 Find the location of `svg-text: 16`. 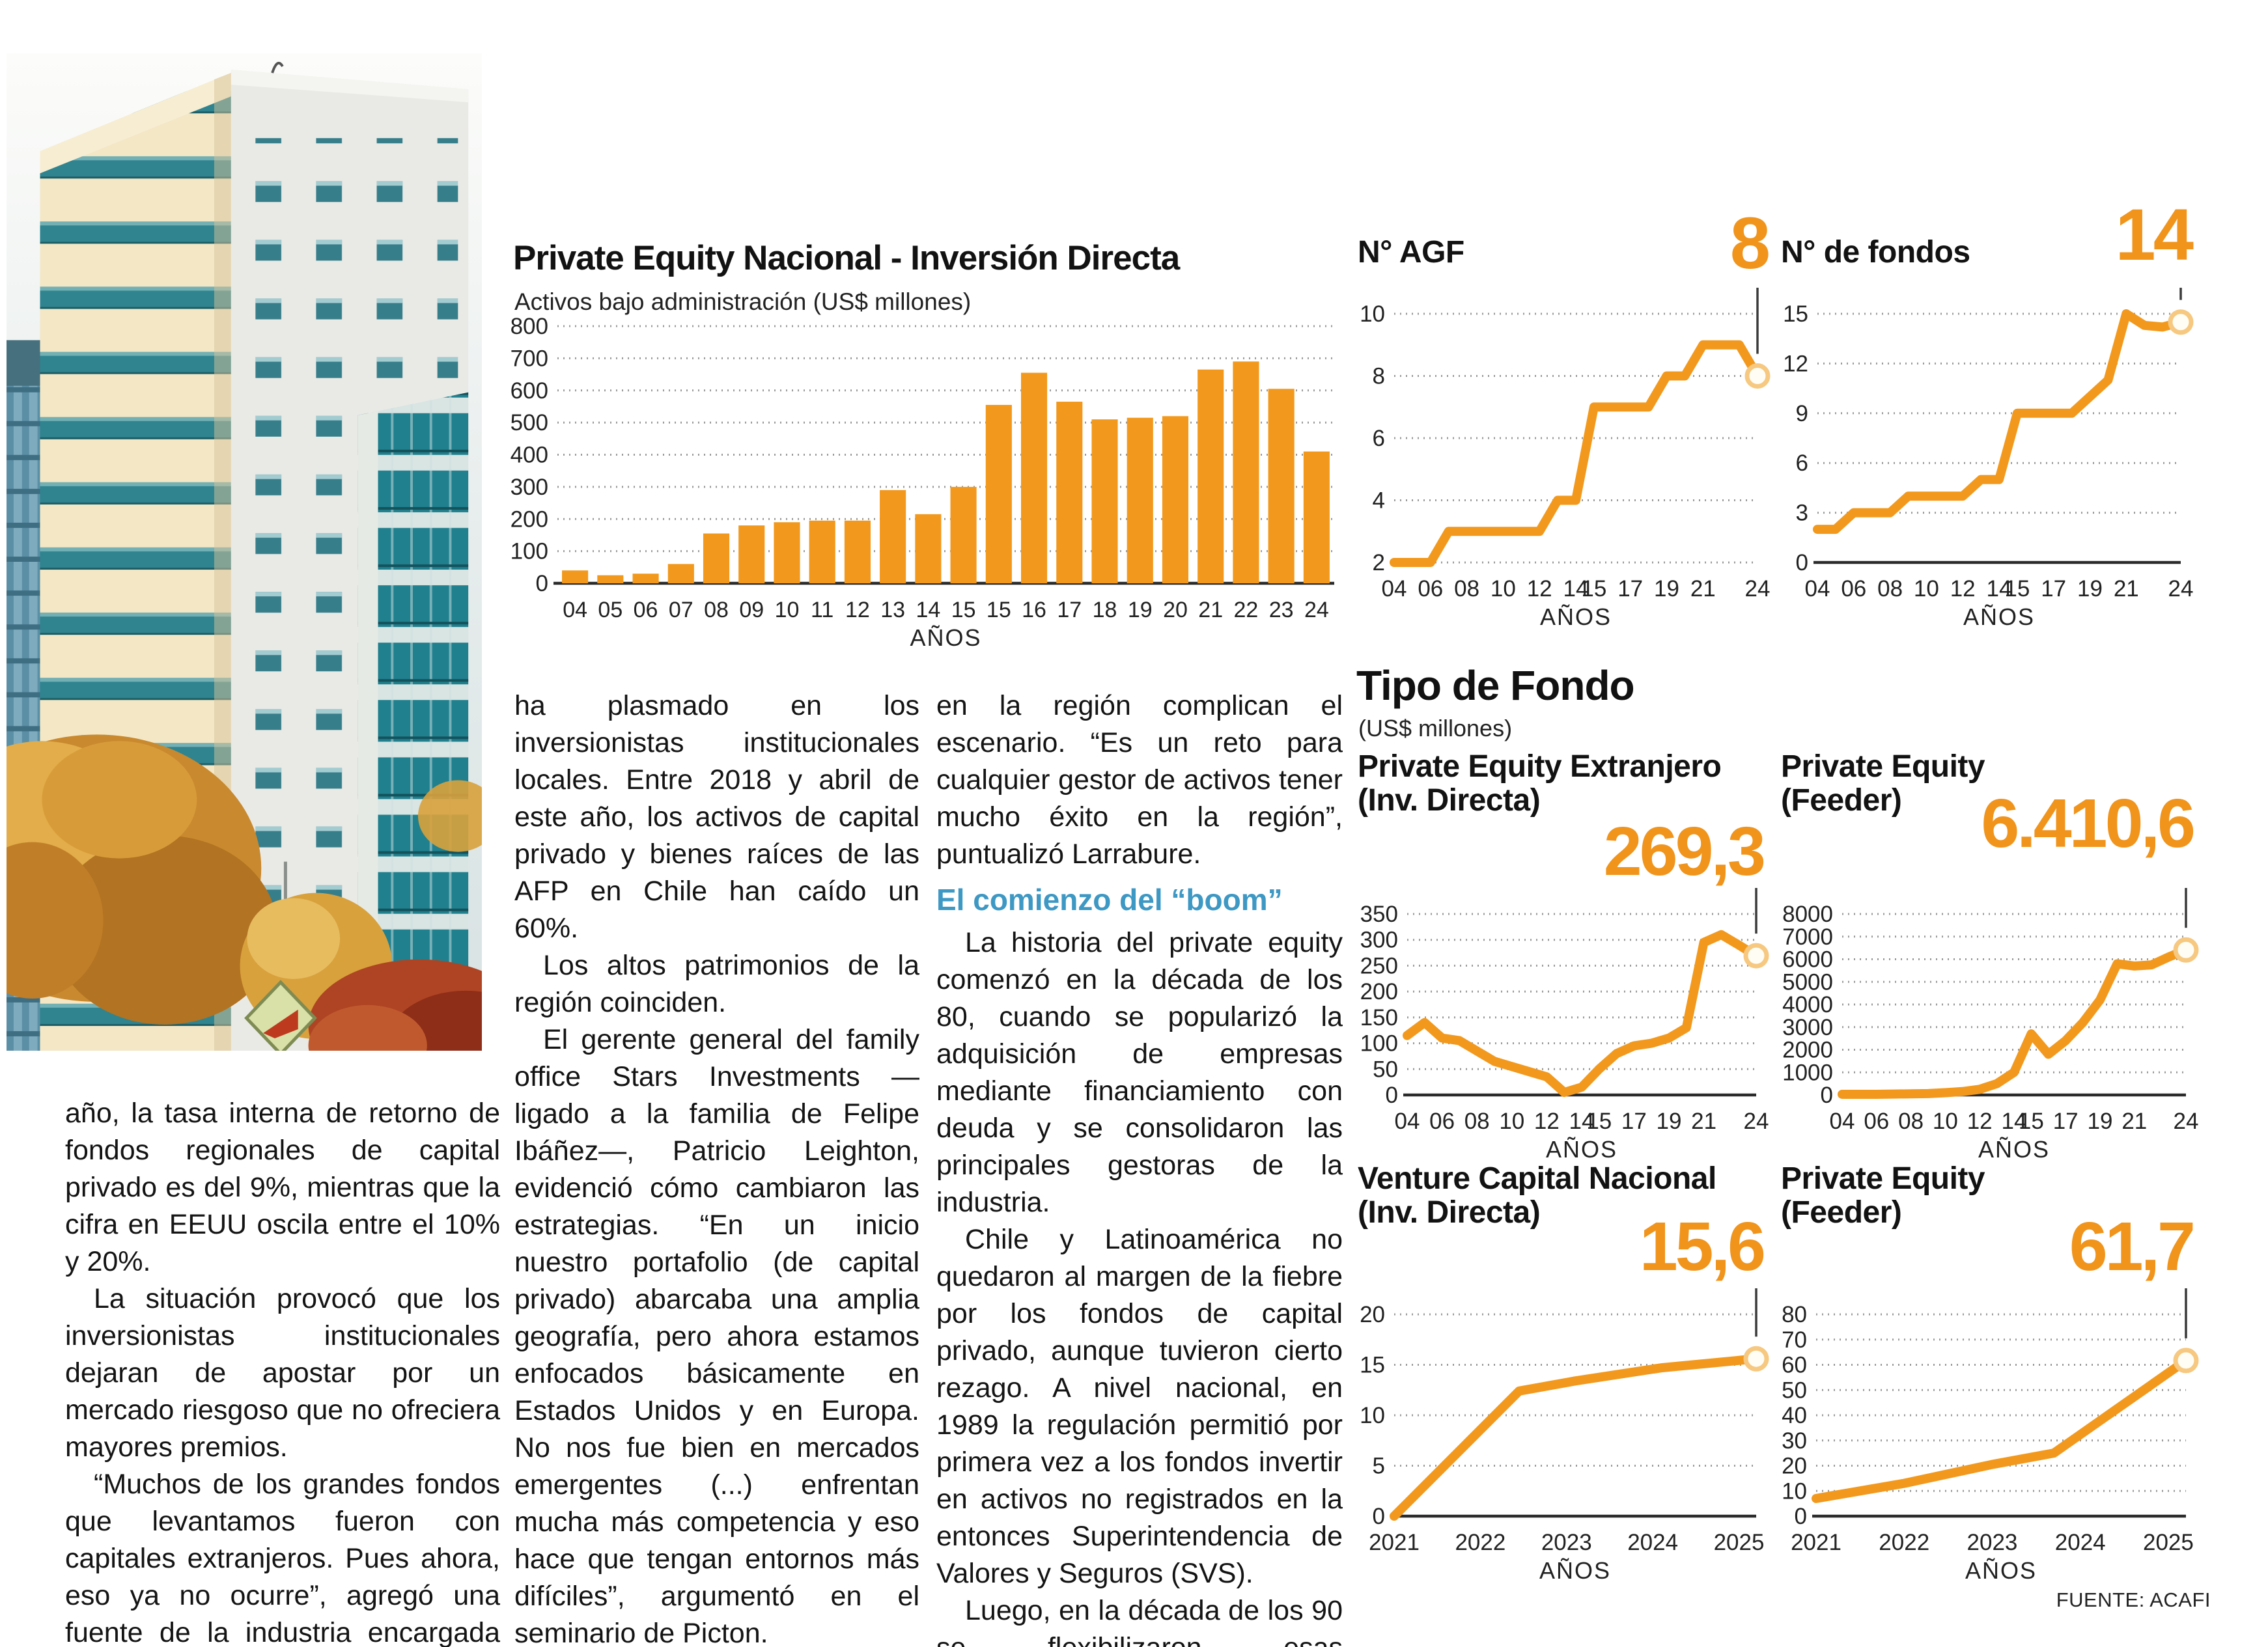

svg-text: 16 is located at coordinates (1034, 610).